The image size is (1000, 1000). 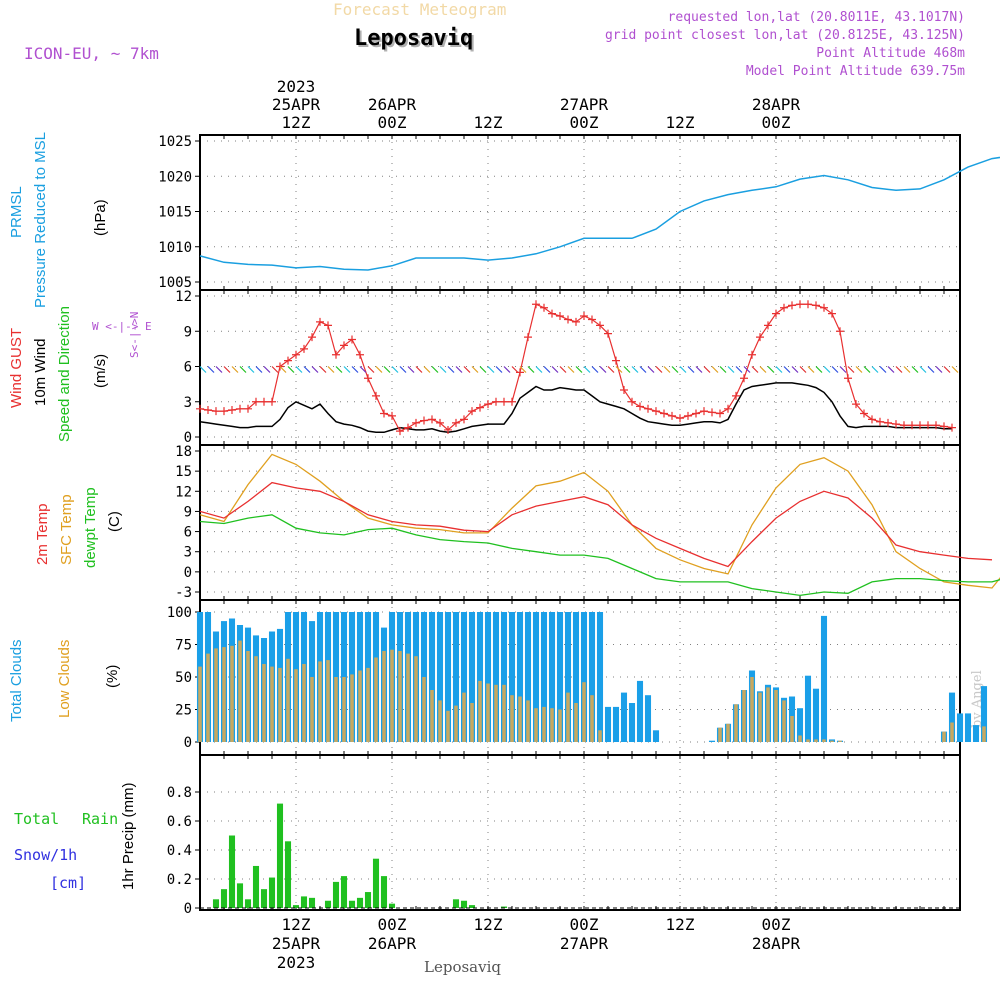 I want to click on model-altitude: Model Point Altitude 639.75m, so click(x=855, y=71).